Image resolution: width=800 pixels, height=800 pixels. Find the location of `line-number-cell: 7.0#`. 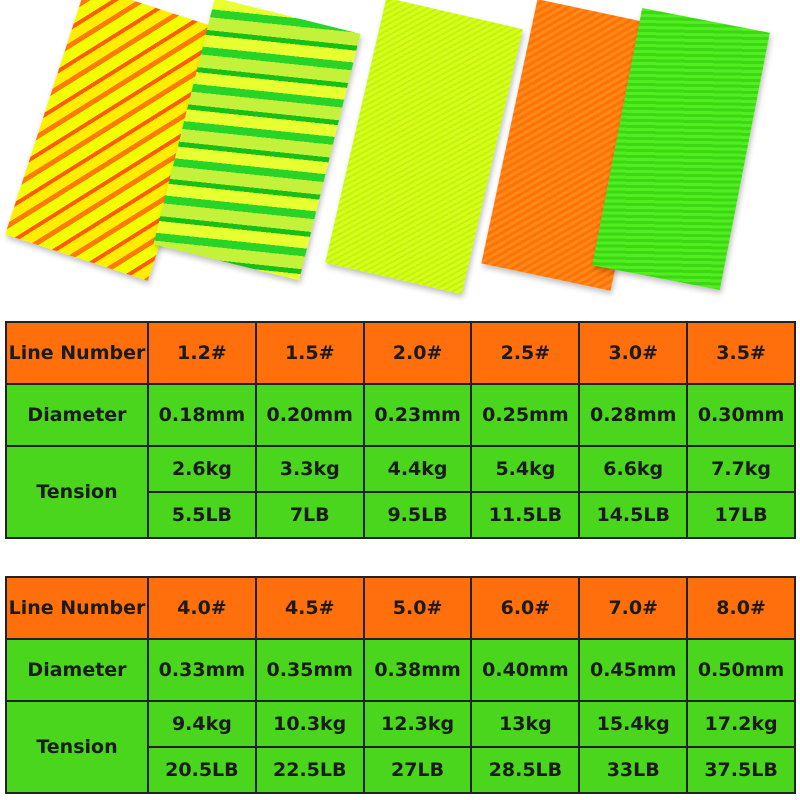

line-number-cell: 7.0# is located at coordinates (633, 608).